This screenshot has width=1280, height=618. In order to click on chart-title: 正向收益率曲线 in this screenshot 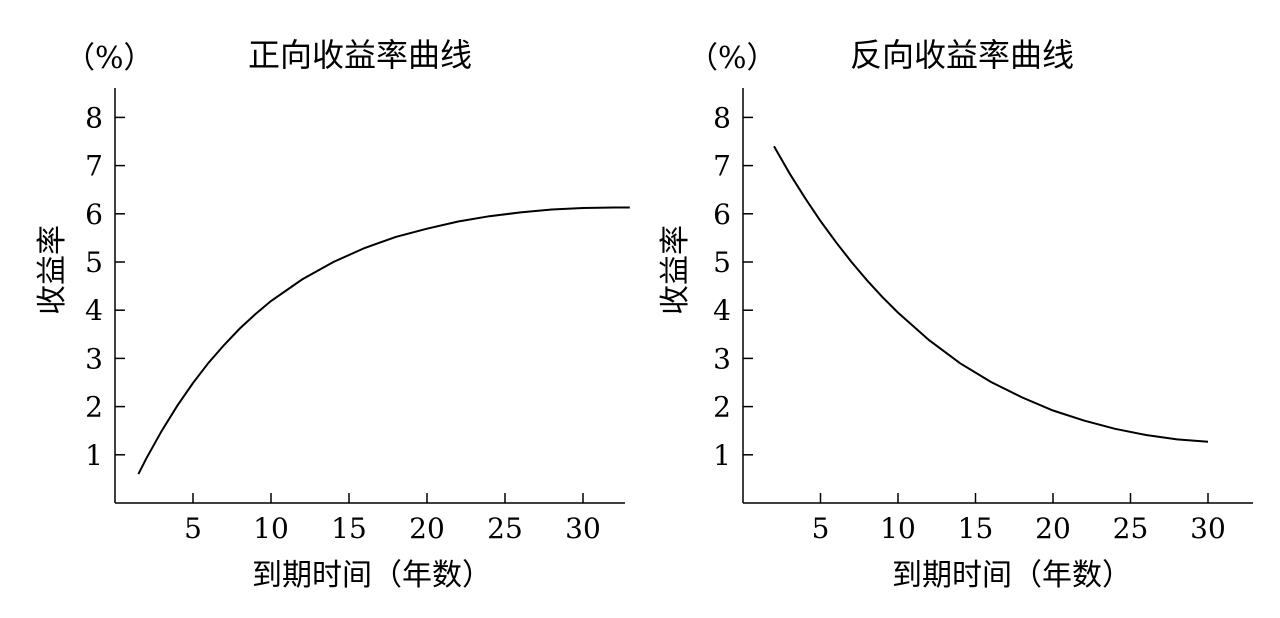, I will do `click(360, 55)`.